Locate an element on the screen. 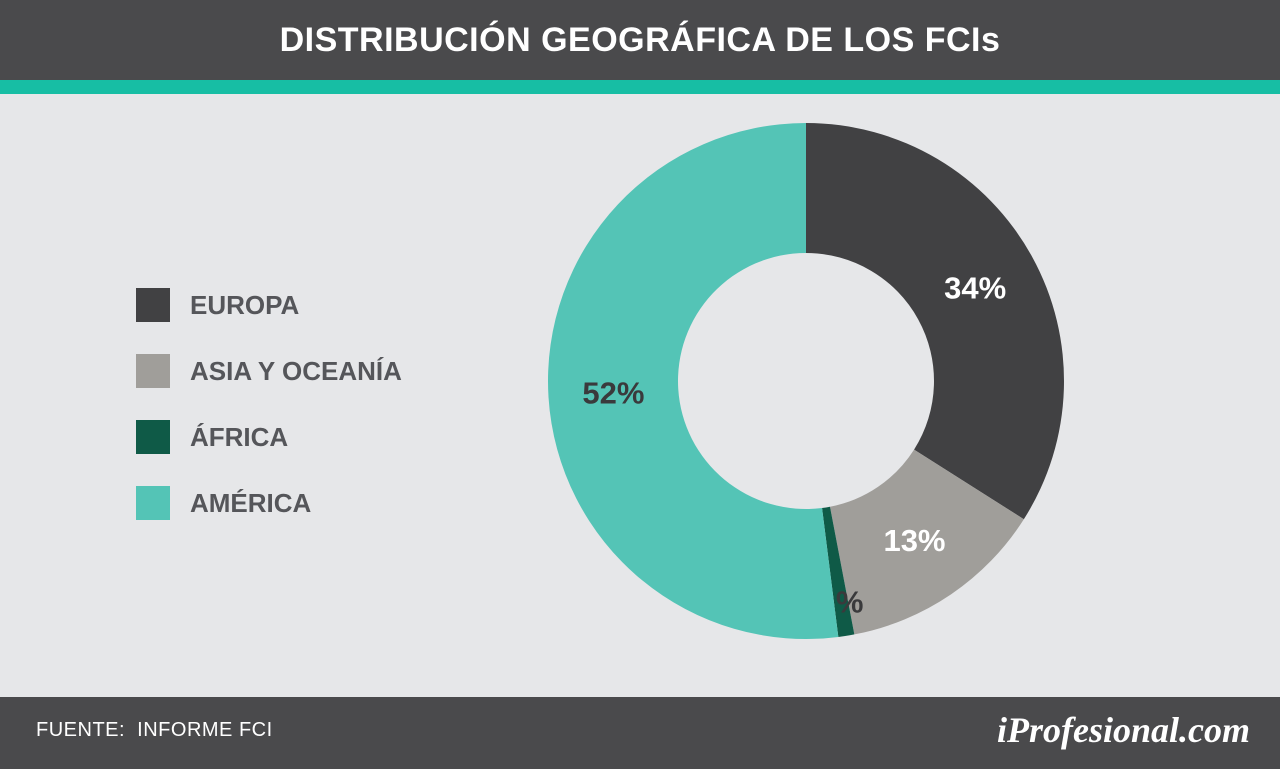  header-accent-stripe is located at coordinates (640, 87).